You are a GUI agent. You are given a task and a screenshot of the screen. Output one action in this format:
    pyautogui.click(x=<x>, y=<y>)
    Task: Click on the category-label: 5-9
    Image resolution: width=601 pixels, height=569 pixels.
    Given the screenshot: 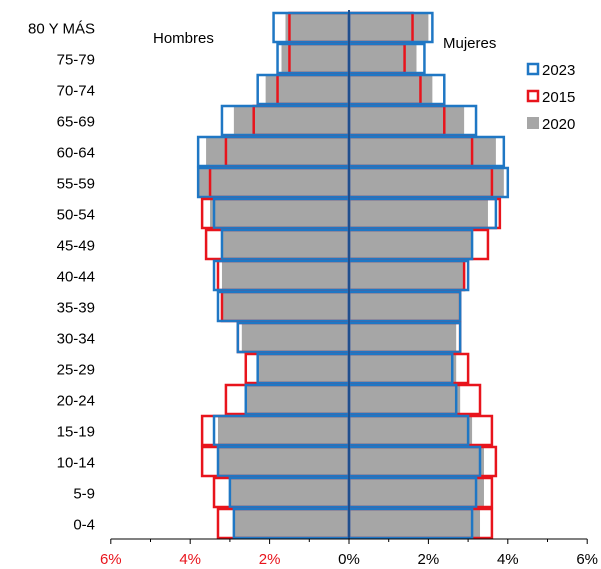 What is the action you would take?
    pyautogui.click(x=84, y=494)
    